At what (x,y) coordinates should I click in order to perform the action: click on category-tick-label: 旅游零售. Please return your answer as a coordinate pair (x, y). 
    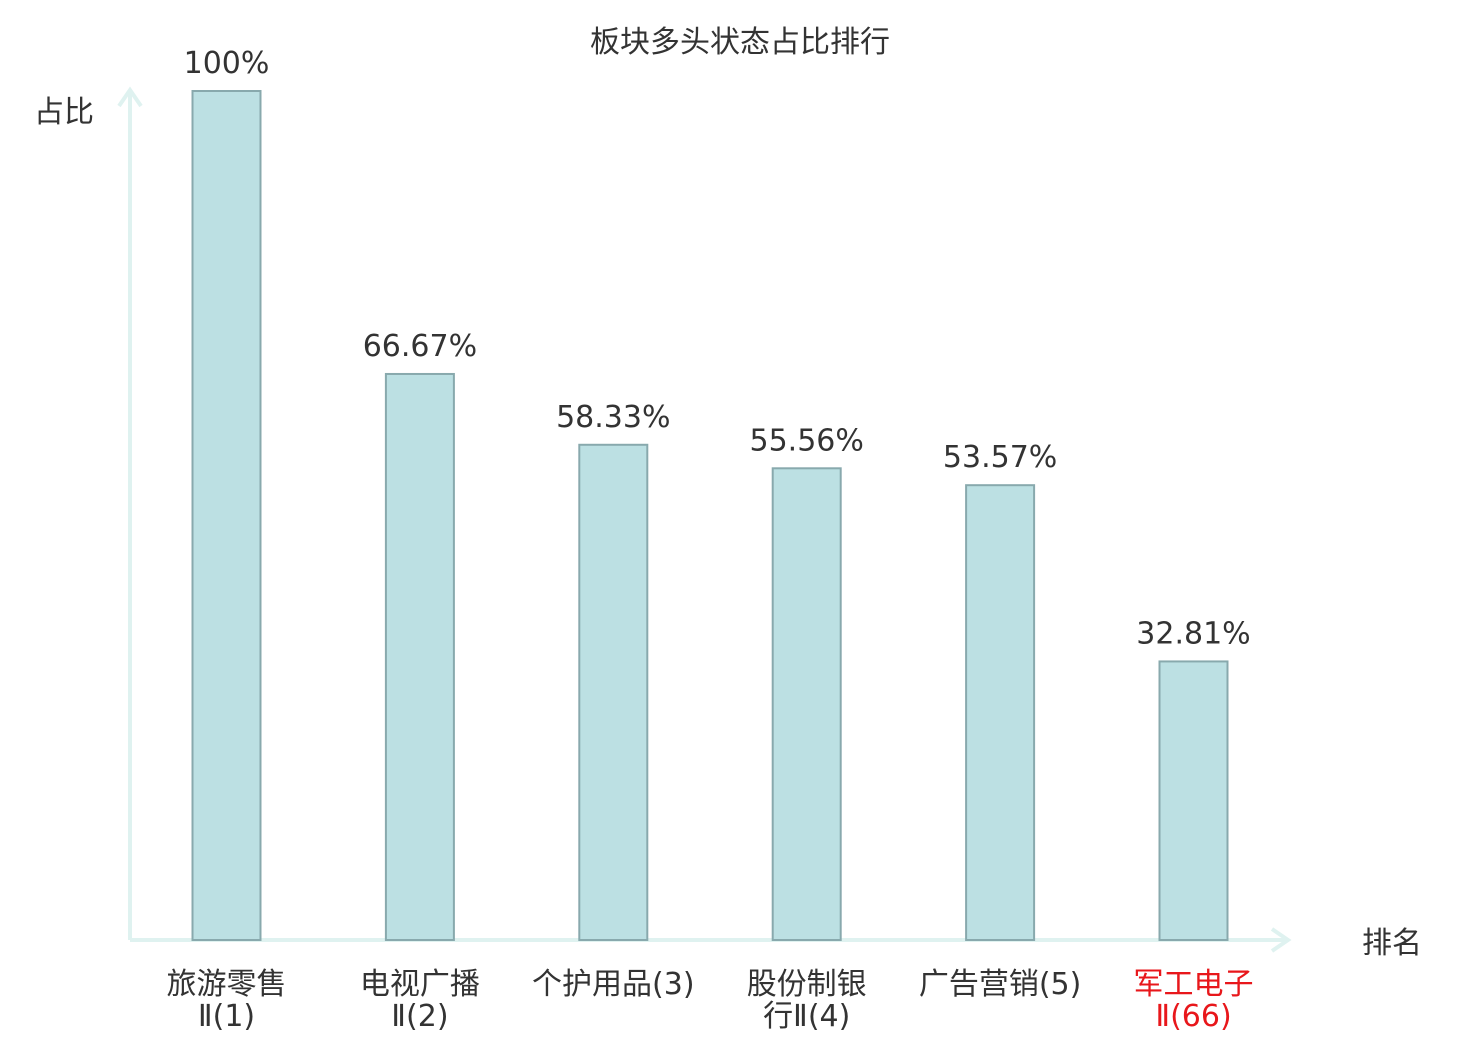
    Looking at the image, I should click on (227, 984).